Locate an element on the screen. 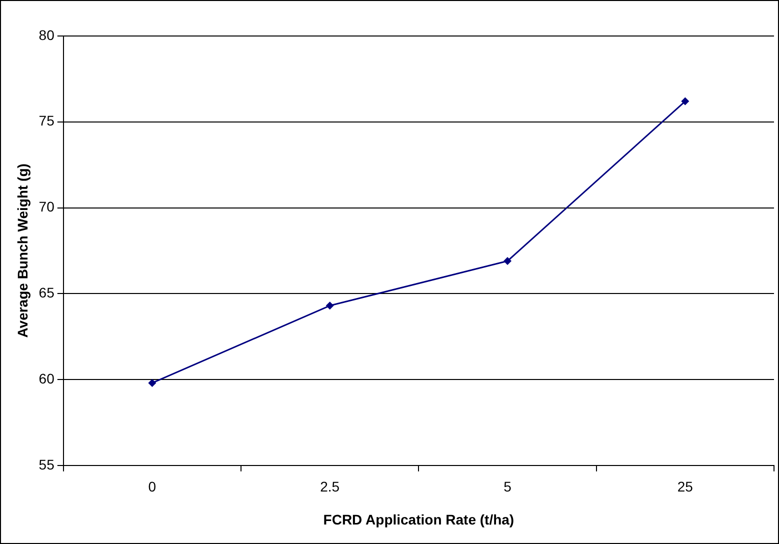 This screenshot has height=544, width=779. x-tick-label: 5 is located at coordinates (508, 486).